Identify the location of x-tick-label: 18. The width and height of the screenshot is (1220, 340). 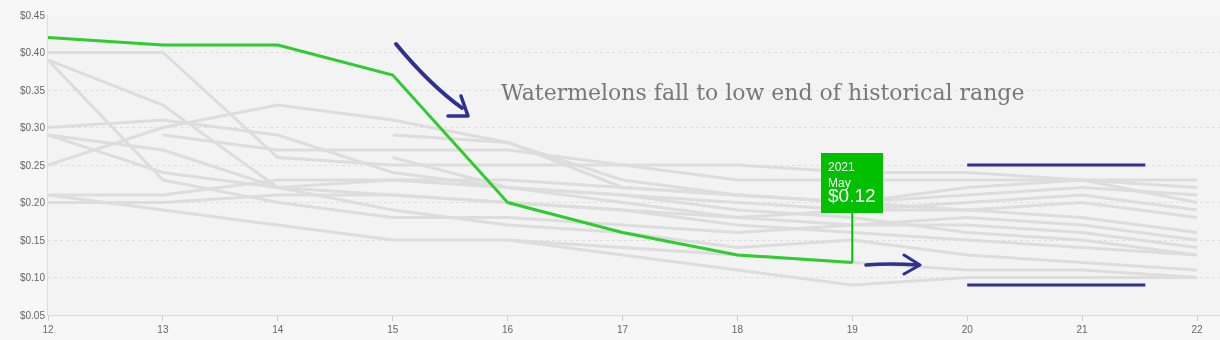
(737, 329).